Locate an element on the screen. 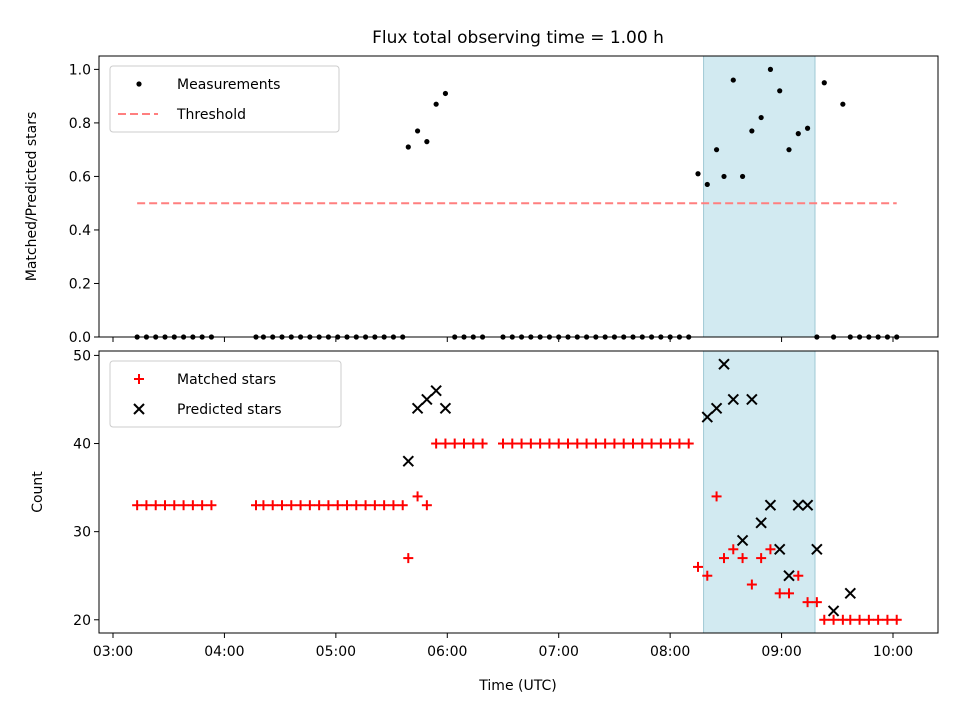  x-axis-label: Time (UTC) is located at coordinates (517, 686).